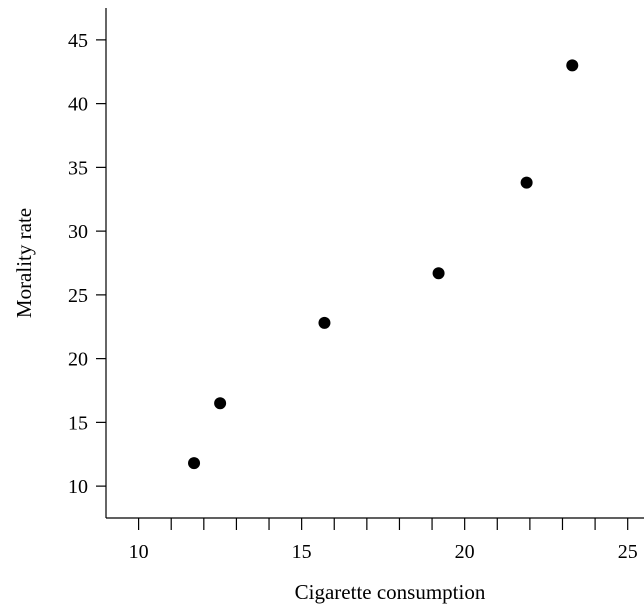  Describe the element at coordinates (78, 41) in the screenshot. I see `y-tick-label: 45` at that location.